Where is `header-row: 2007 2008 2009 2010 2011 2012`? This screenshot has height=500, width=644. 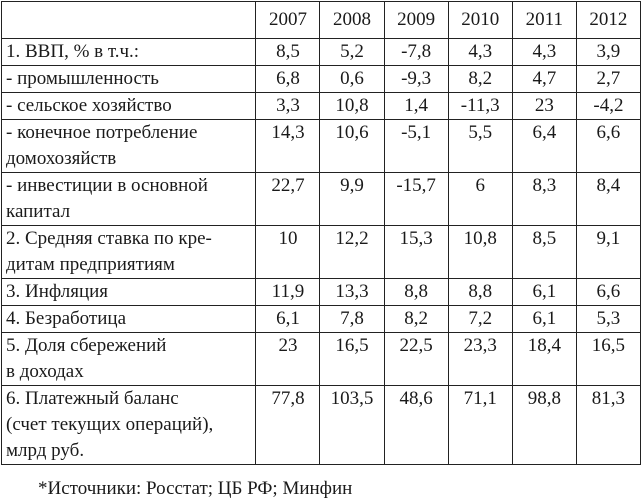
header-row: 2007 2008 2009 2010 2011 2012 is located at coordinates (321, 20).